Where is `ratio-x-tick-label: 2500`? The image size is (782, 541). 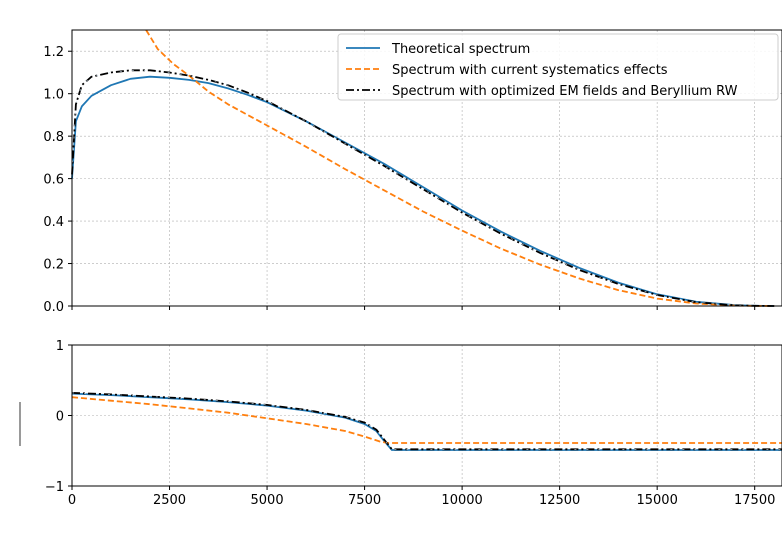
ratio-x-tick-label: 2500 is located at coordinates (169, 500).